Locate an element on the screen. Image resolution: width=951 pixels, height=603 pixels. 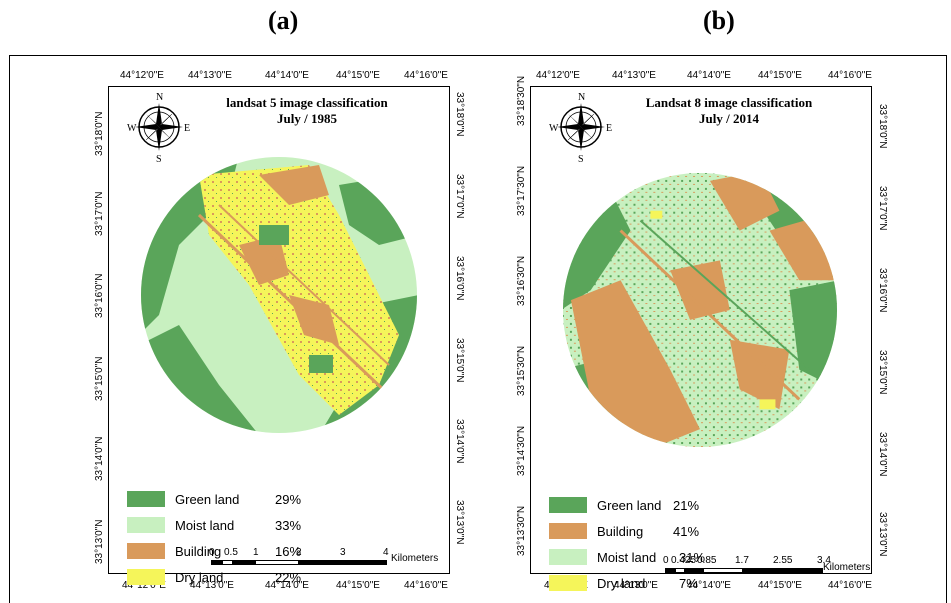
scale-label: 2.55 is located at coordinates (783, 560).